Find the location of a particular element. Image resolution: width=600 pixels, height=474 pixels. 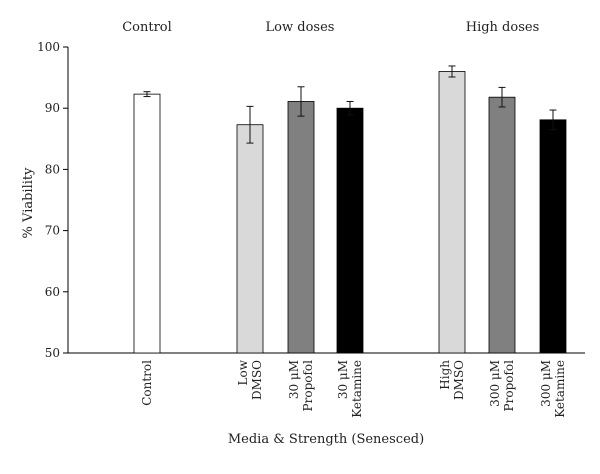

y-tick-label: 100 is located at coordinates (48, 47).